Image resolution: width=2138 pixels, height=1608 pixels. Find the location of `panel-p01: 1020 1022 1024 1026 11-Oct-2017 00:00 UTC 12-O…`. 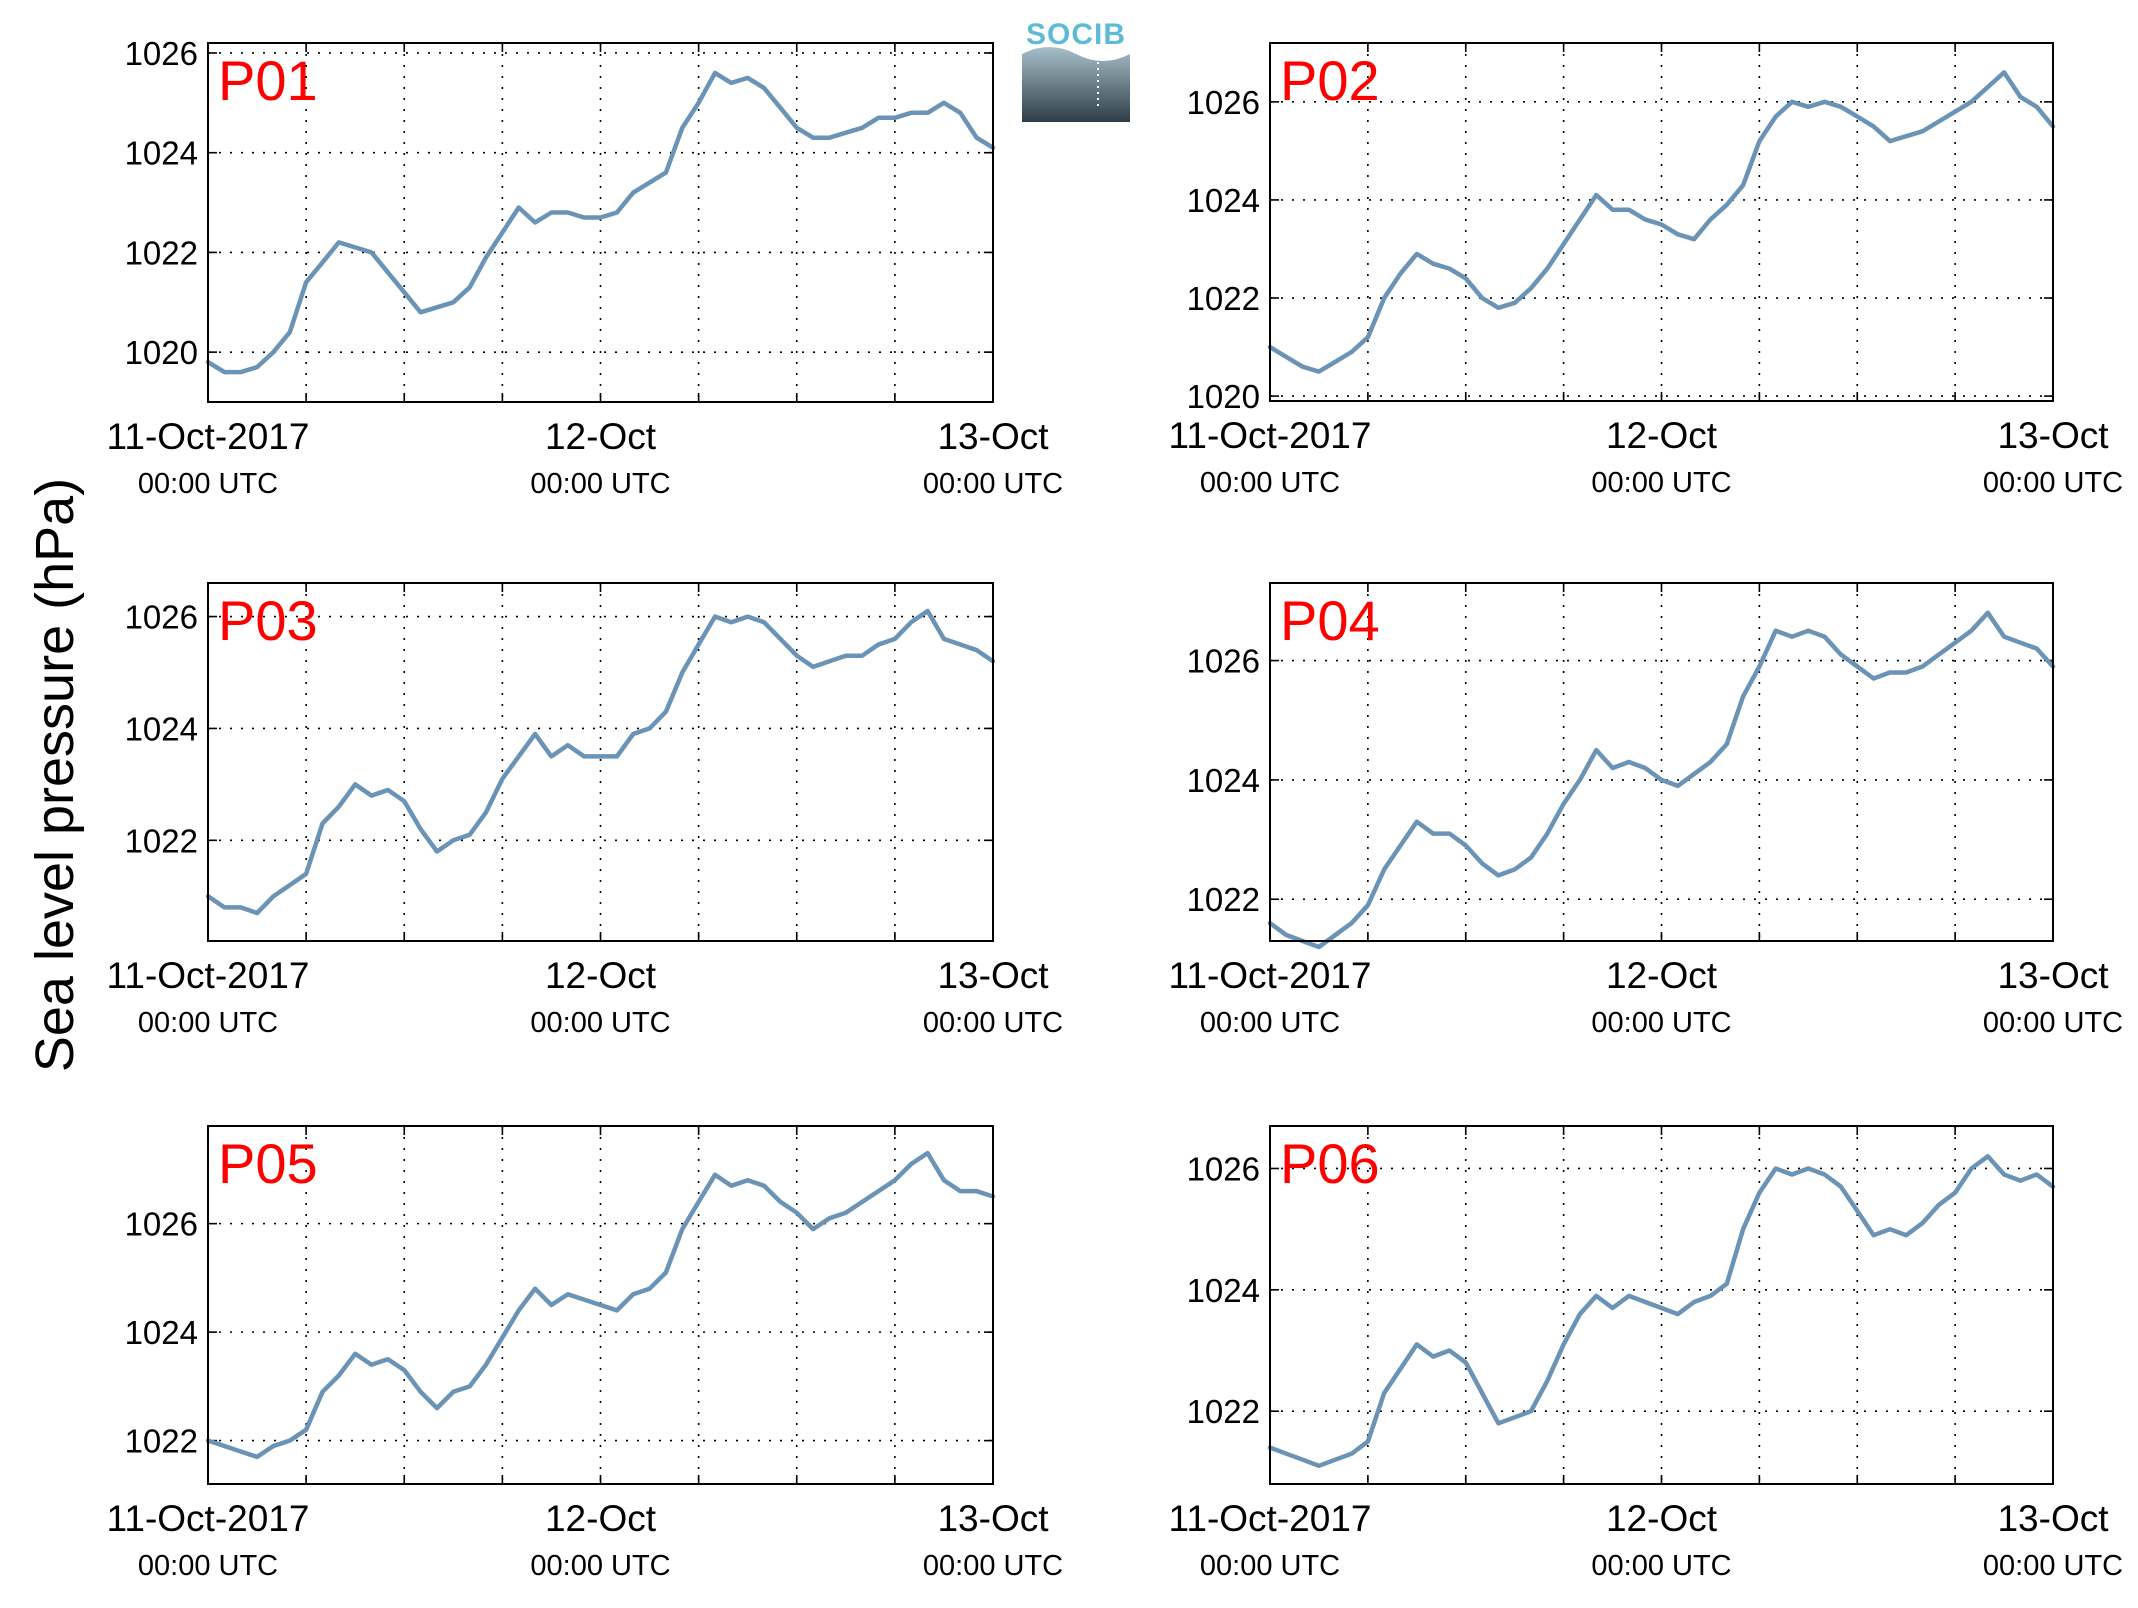

panel-p01: 1020 1022 1024 1026 11-Oct-2017 00:00 UTC 12-O… is located at coordinates (585, 267).